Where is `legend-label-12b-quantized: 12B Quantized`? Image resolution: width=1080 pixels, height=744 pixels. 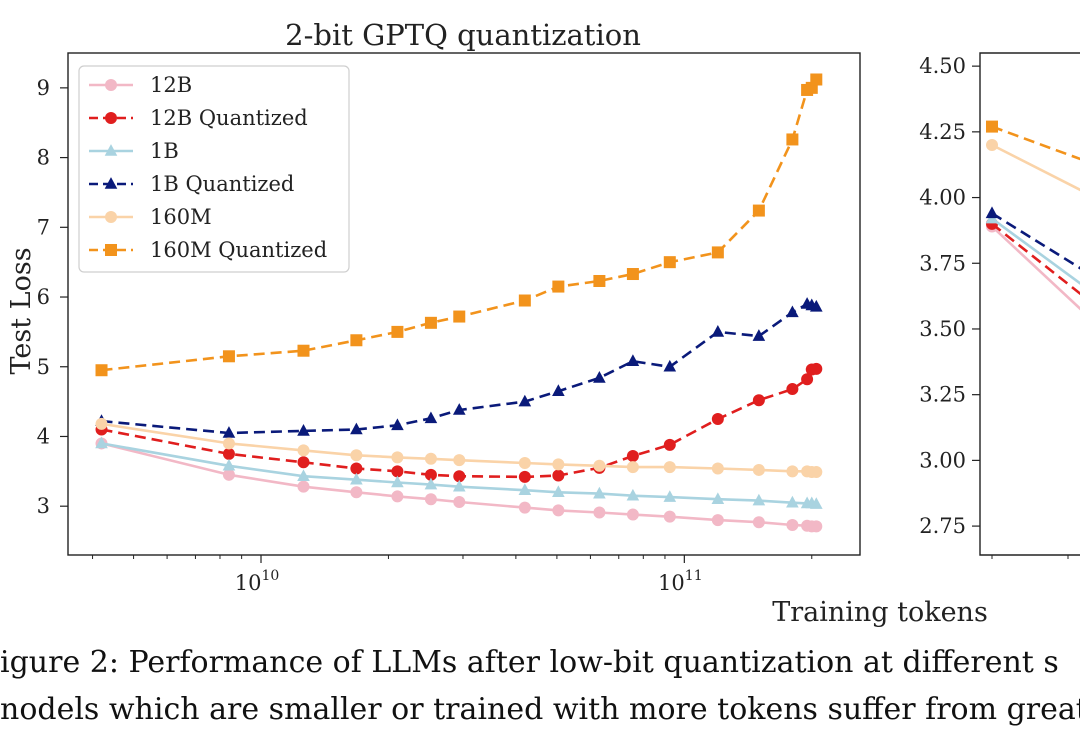
legend-label-12b-quantized: 12B Quantized is located at coordinates (229, 118).